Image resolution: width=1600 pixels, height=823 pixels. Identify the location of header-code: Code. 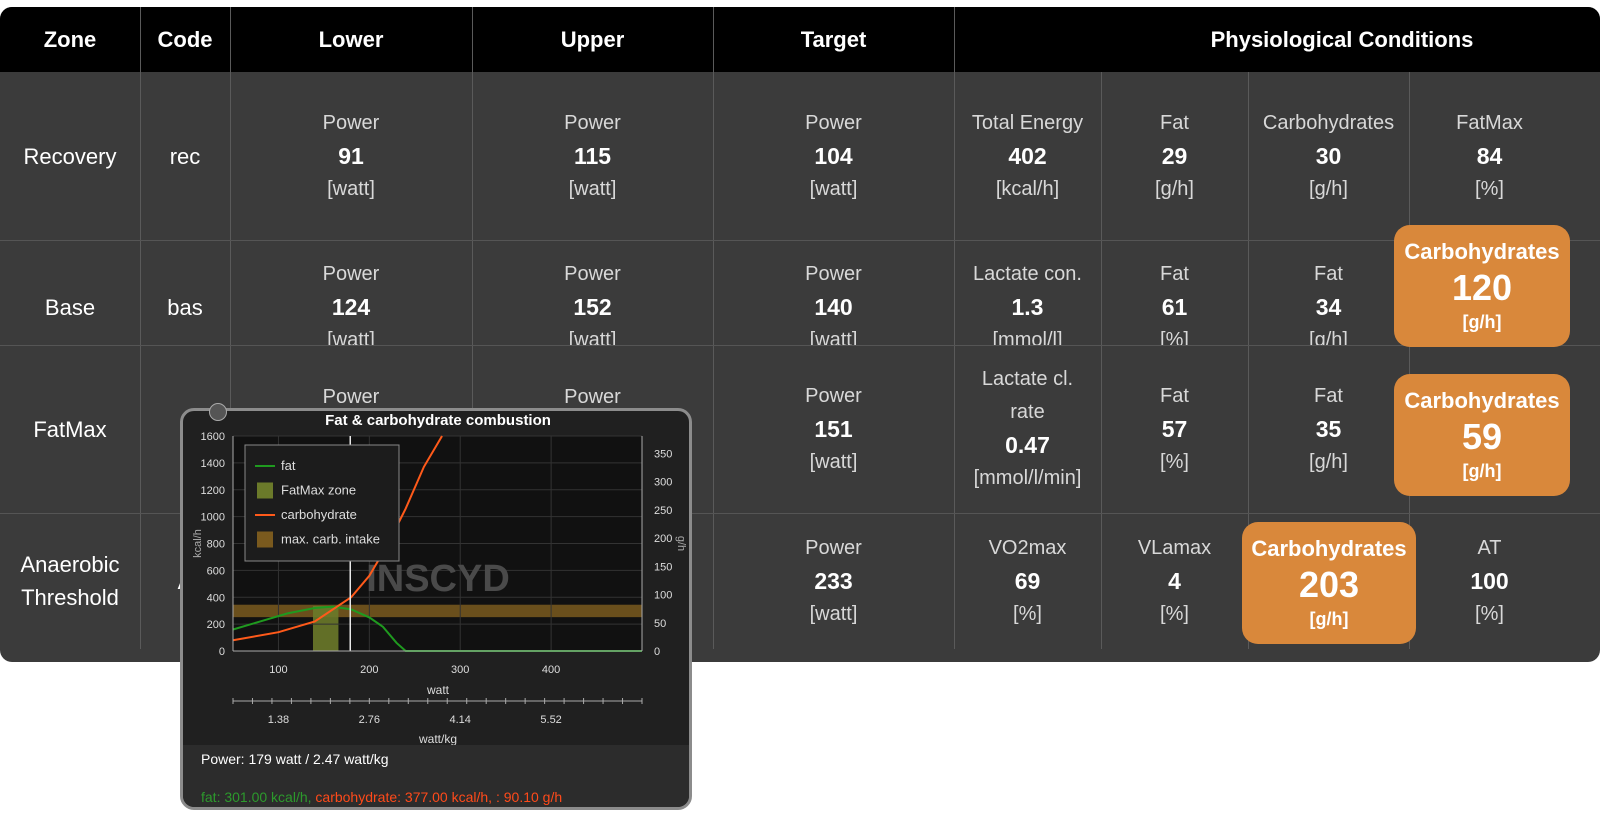
(185, 39).